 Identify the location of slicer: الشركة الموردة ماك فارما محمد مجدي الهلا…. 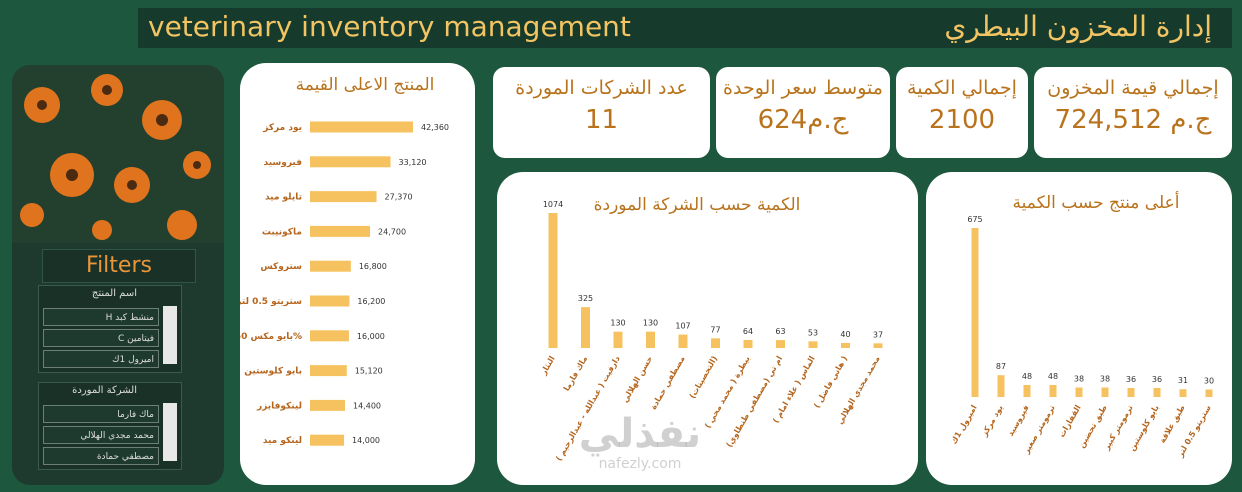
(110, 426).